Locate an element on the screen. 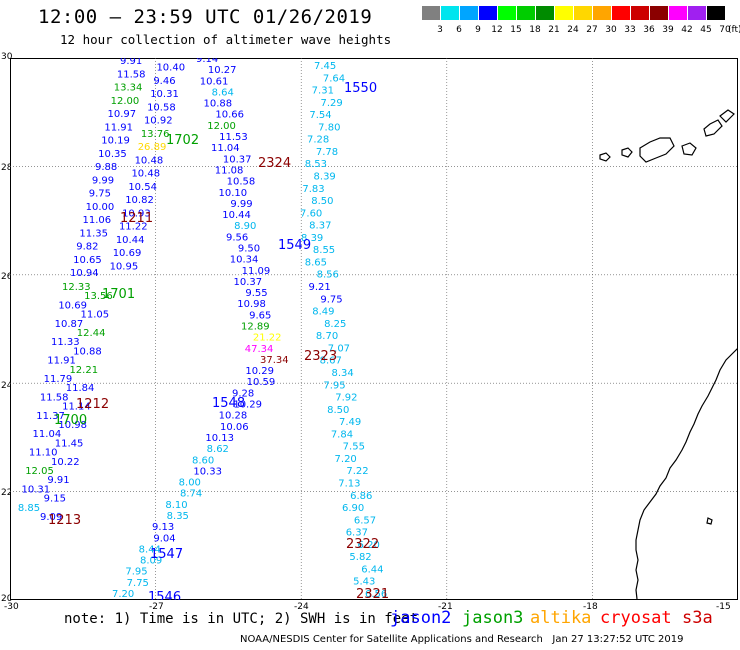 The width and height of the screenshot is (740, 650). swh-value: 11.04 is located at coordinates (47, 434).